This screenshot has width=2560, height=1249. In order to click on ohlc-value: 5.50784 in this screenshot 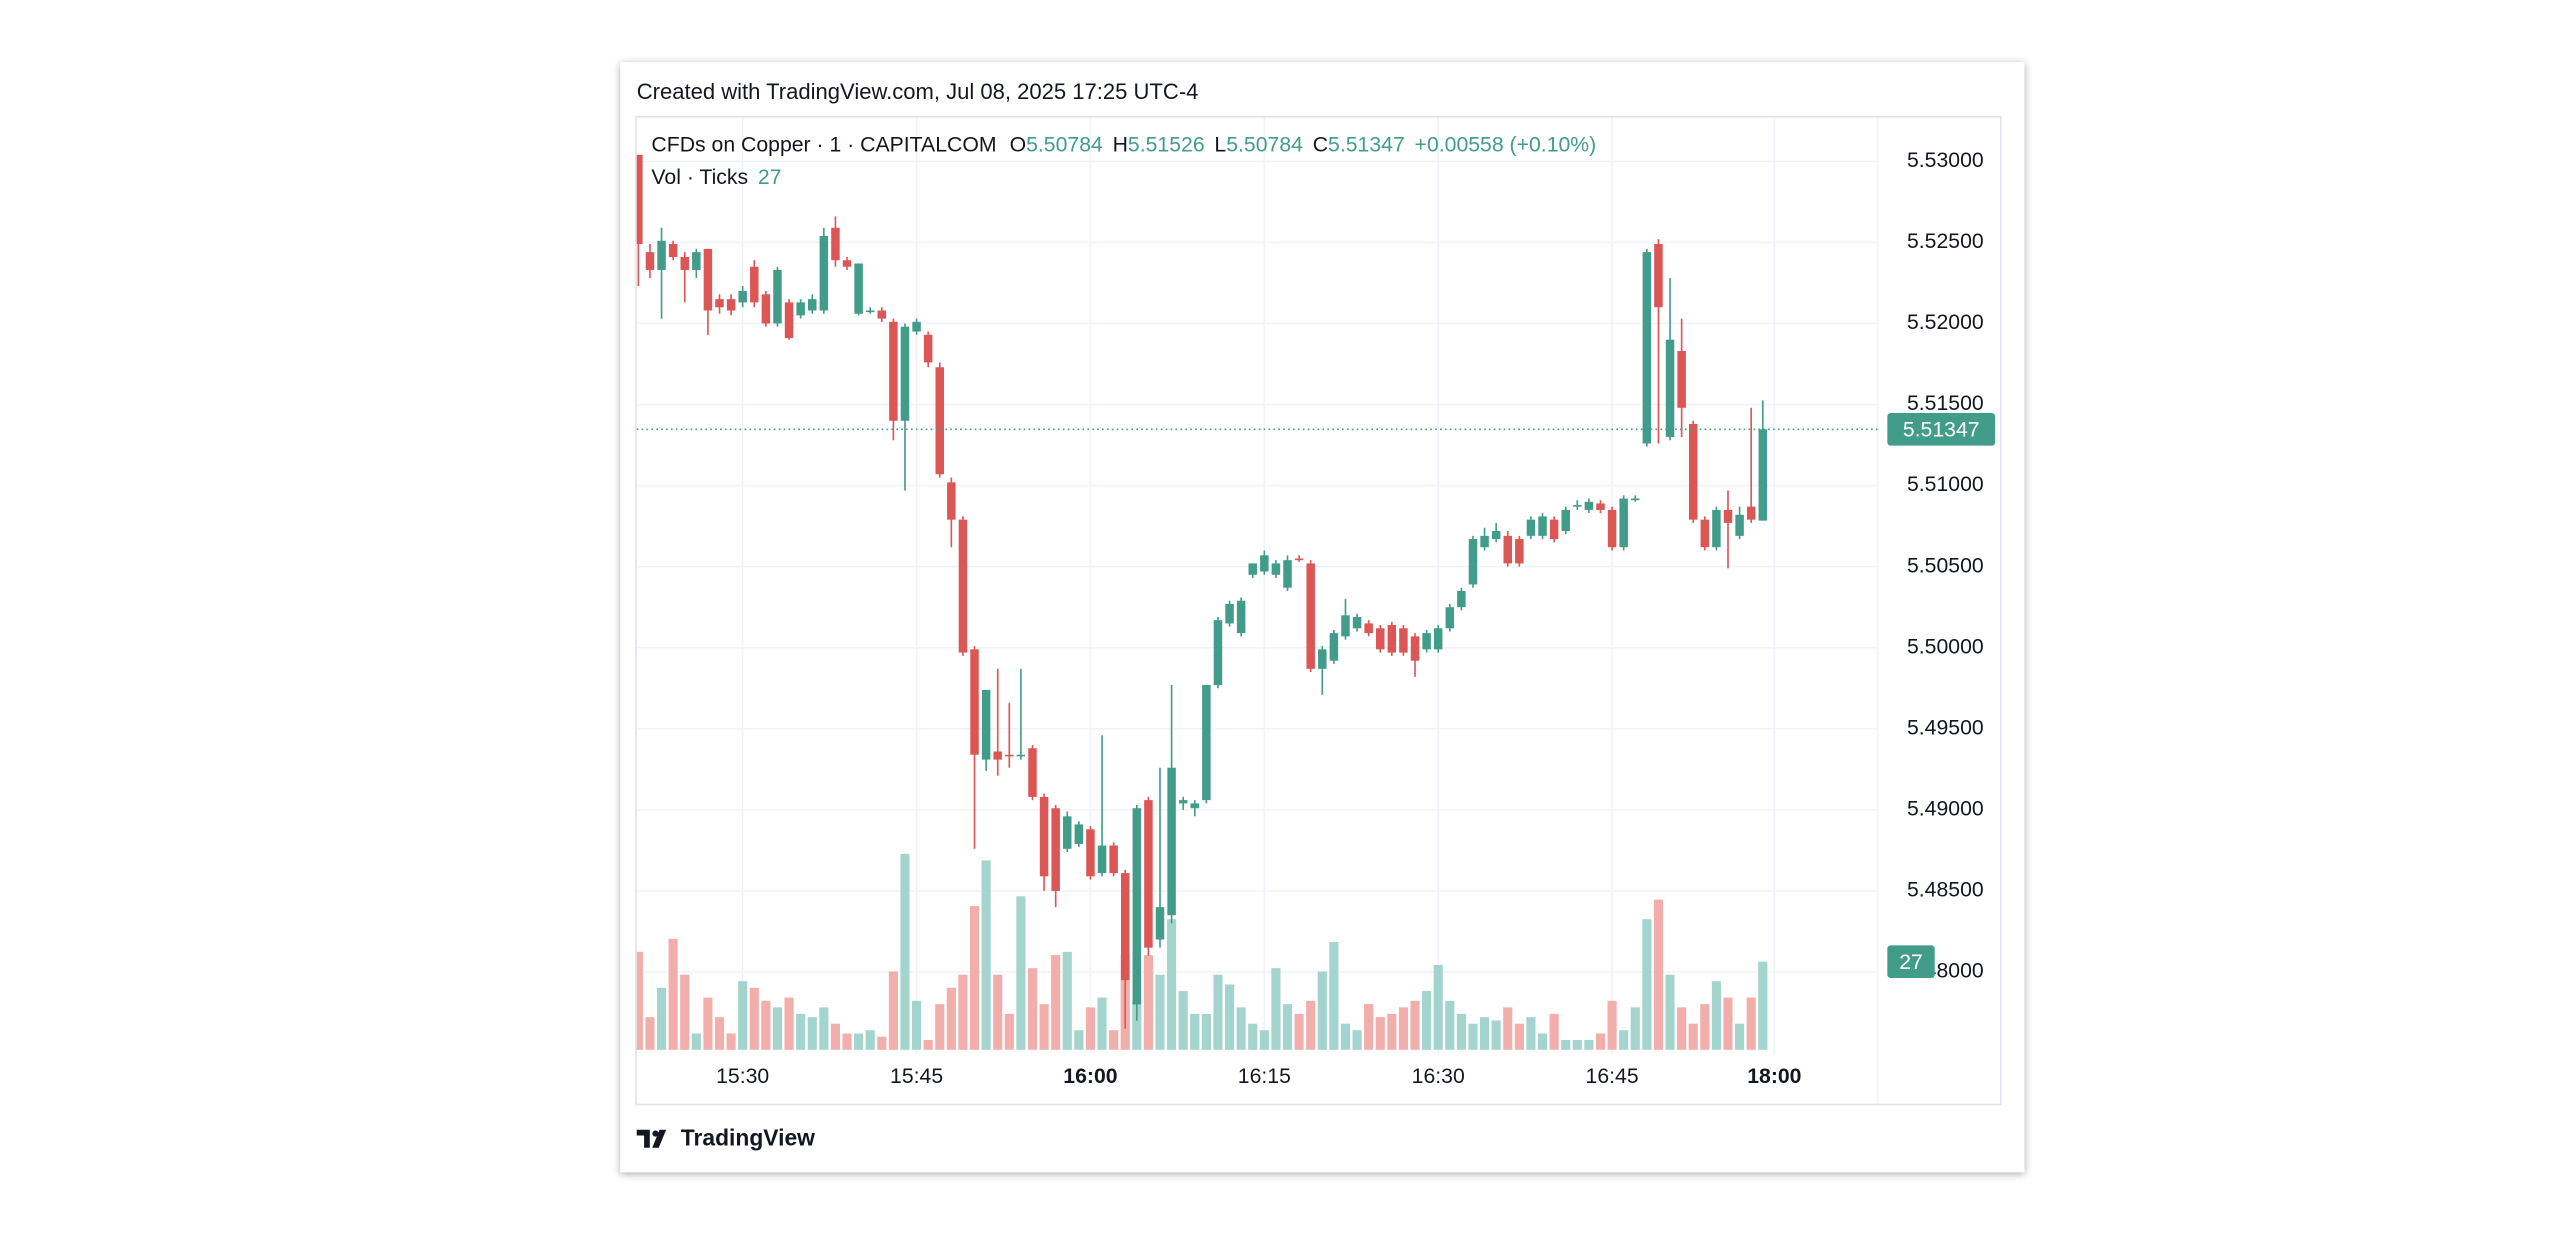, I will do `click(1064, 144)`.